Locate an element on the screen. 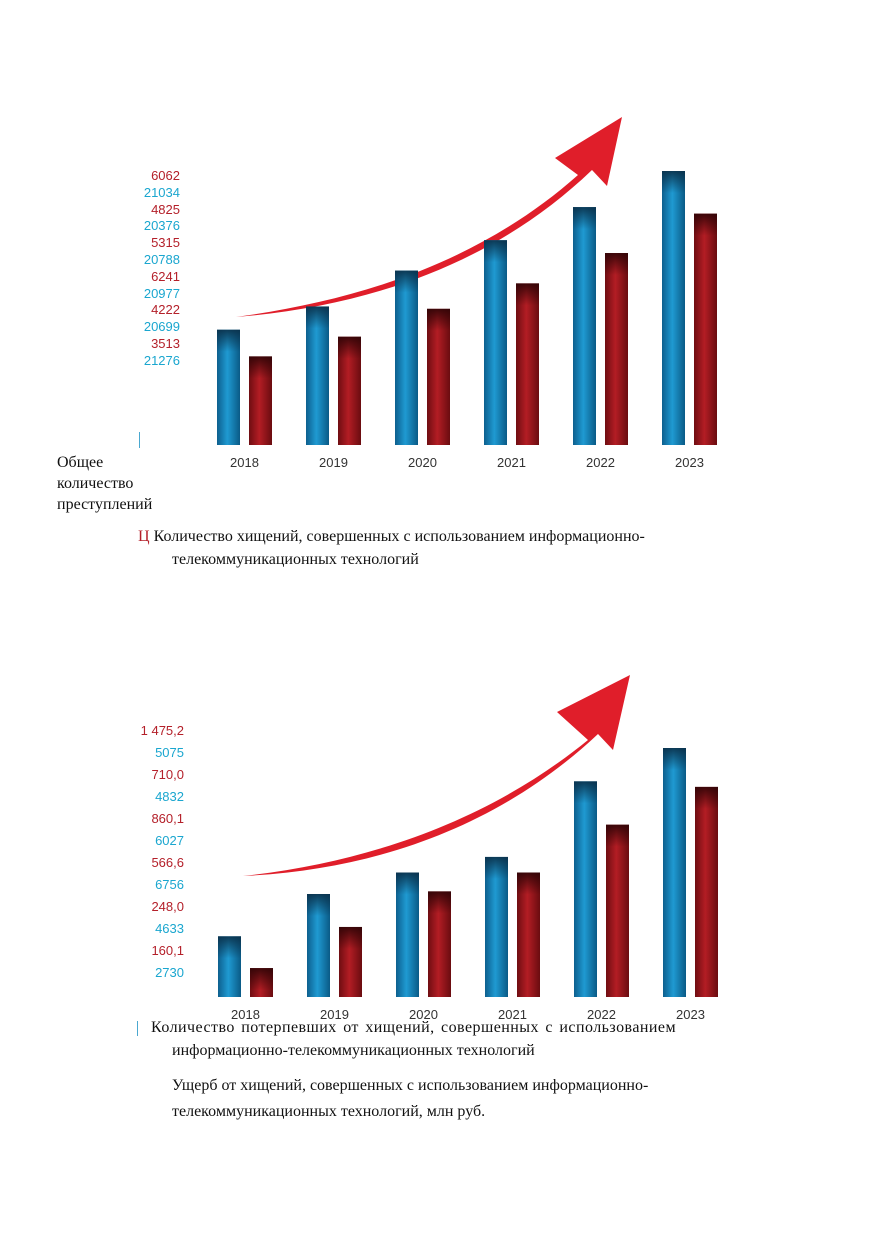 The width and height of the screenshot is (875, 1240). chart-1-value-label: 4825 is located at coordinates (165, 209).